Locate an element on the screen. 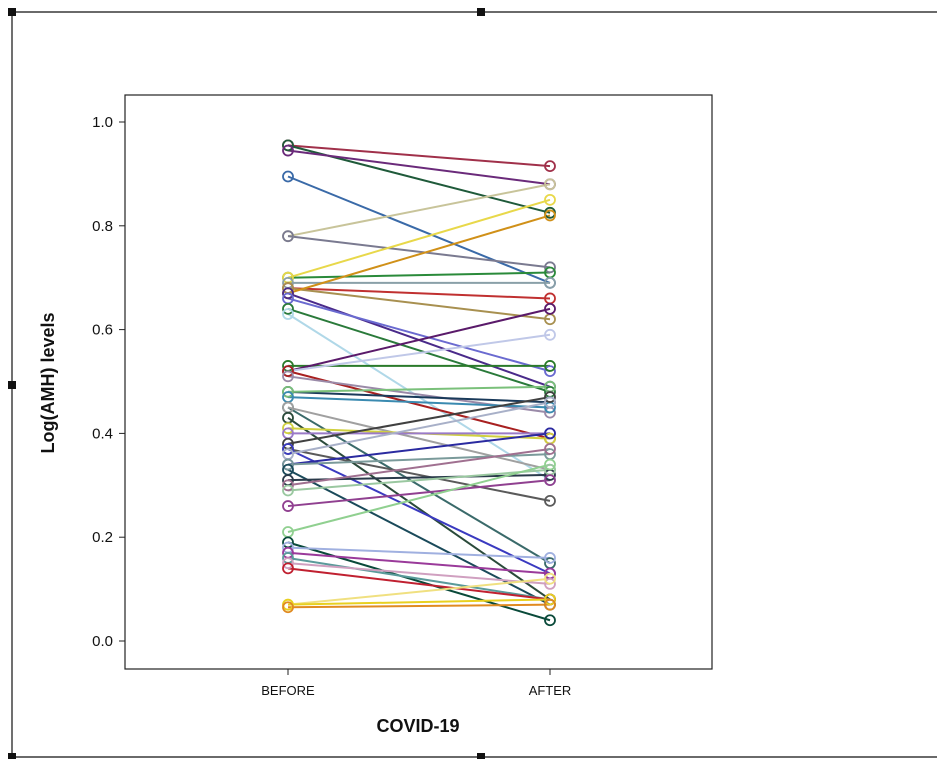 The image size is (937, 759). data-point-46-before is located at coordinates (288, 563).